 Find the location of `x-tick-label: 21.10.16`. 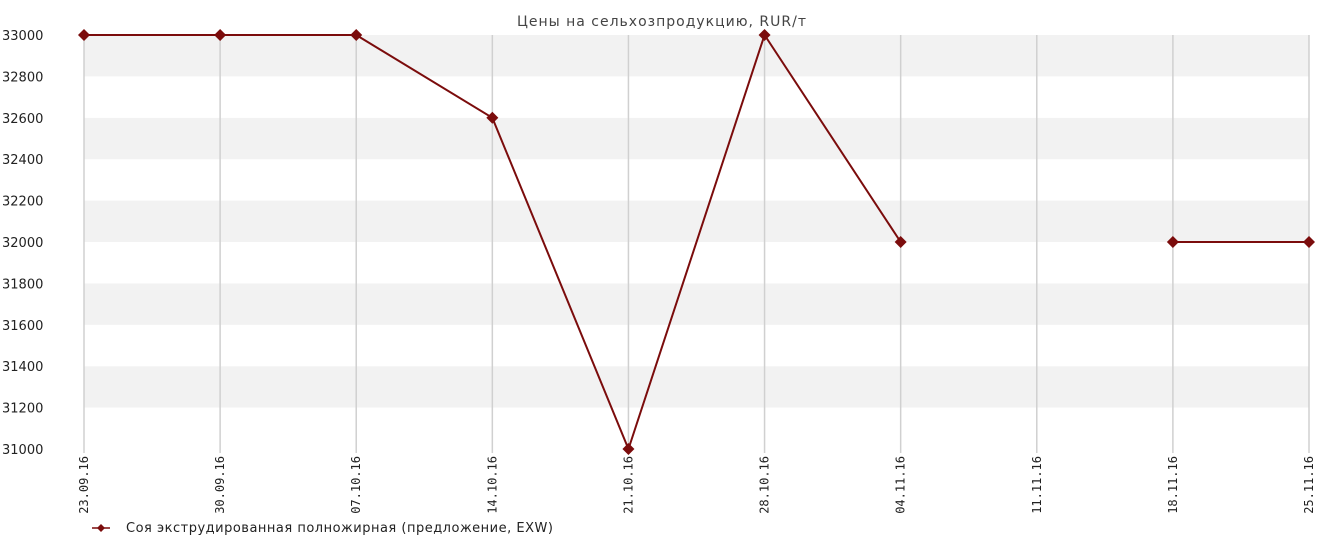

x-tick-label: 21.10.16 is located at coordinates (628, 485).